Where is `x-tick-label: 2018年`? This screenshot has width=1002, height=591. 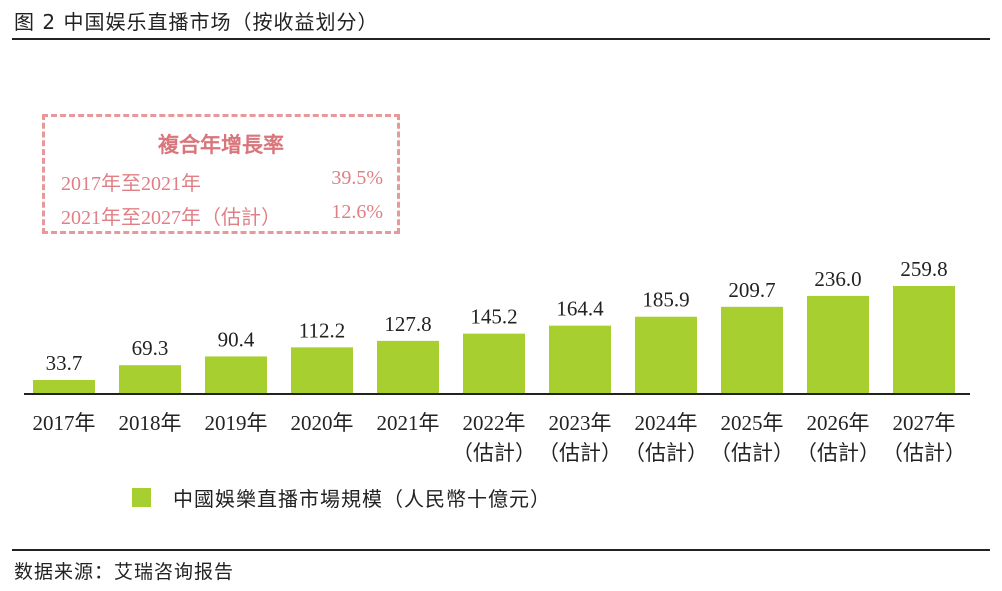 x-tick-label: 2018年 is located at coordinates (150, 423).